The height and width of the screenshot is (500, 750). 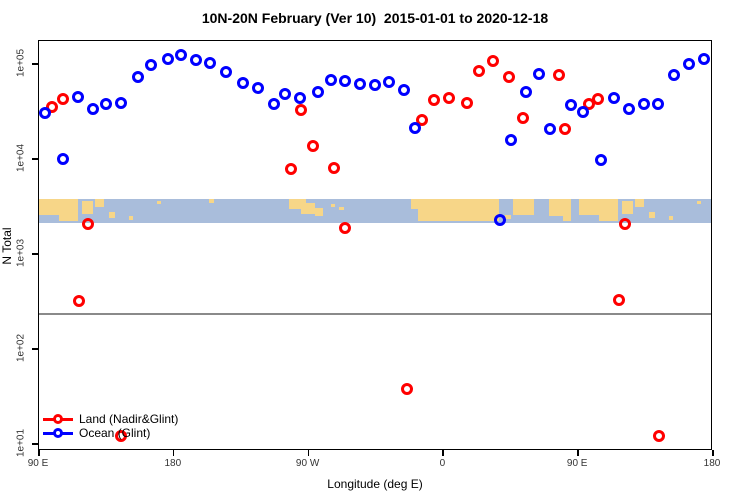 What do you see at coordinates (21, 63) in the screenshot?
I see `y-axis-tick-label: 1e+05` at bounding box center [21, 63].